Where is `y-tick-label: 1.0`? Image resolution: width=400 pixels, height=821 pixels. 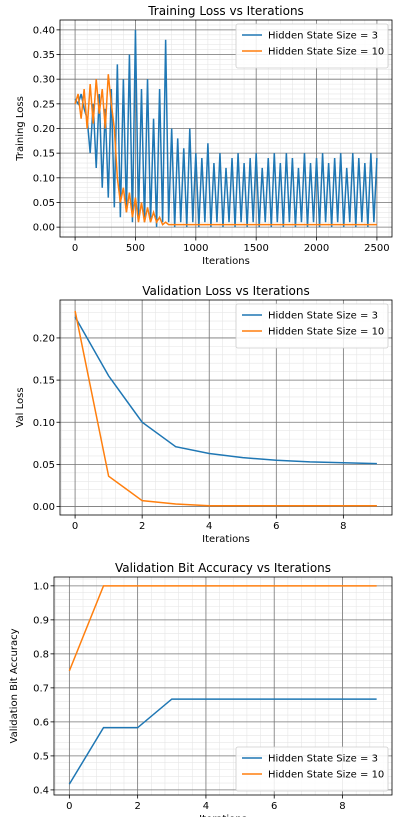
y-tick-label: 1.0 is located at coordinates (41, 586).